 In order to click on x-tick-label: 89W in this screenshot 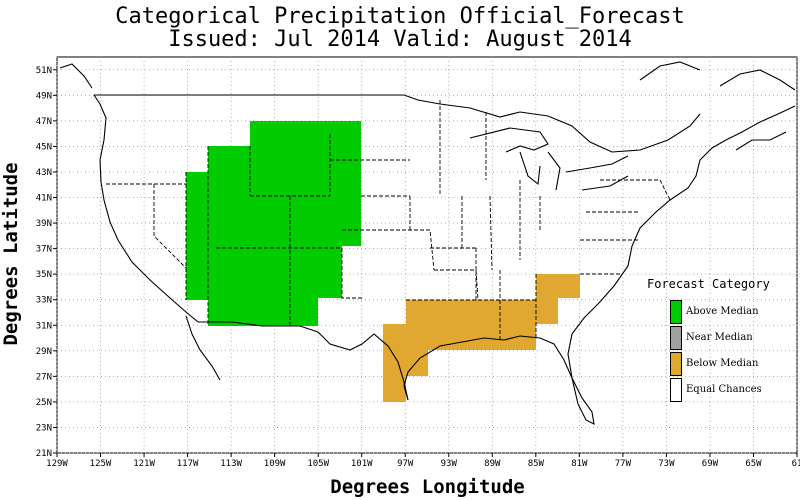, I will do `click(492, 464)`.